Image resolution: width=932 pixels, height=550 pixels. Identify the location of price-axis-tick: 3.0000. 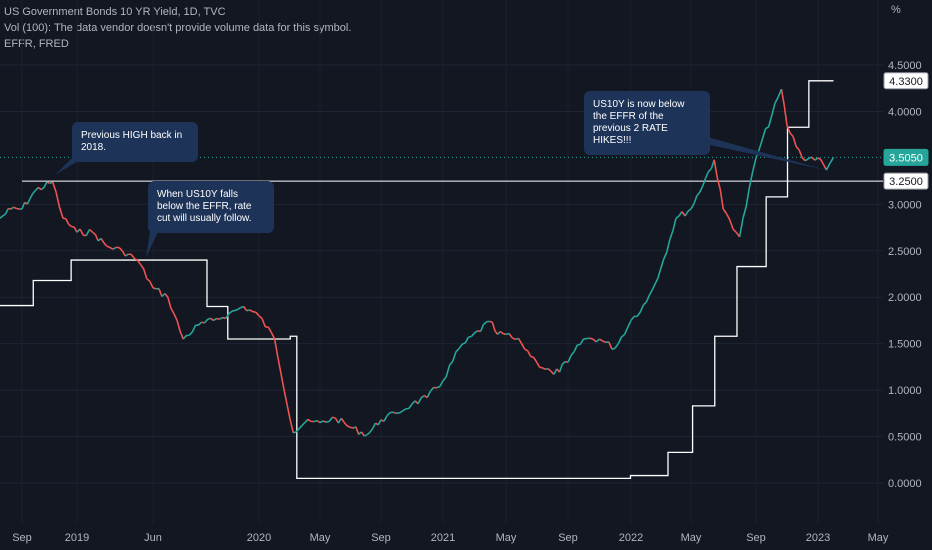
(905, 205).